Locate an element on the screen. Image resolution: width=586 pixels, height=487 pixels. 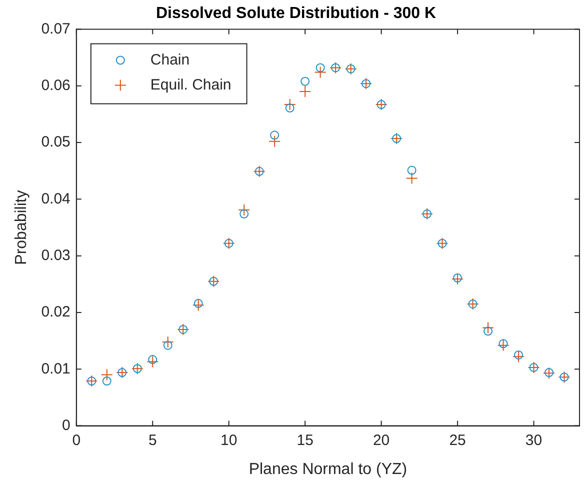
legend-label: Equil. Chain is located at coordinates (191, 85).